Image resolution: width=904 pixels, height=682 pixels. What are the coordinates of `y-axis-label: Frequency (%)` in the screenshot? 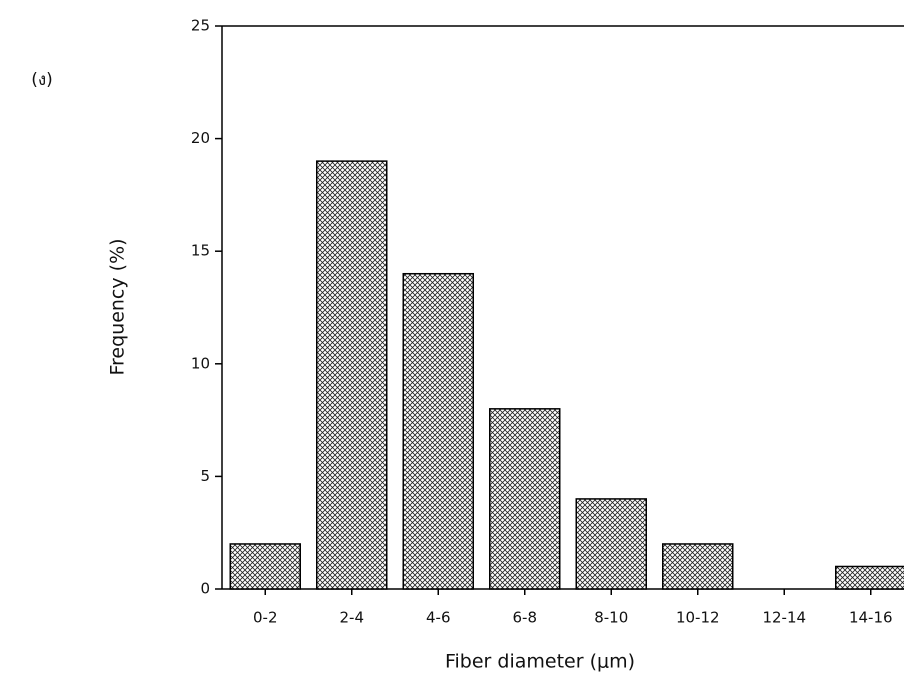 It's located at (118, 306).